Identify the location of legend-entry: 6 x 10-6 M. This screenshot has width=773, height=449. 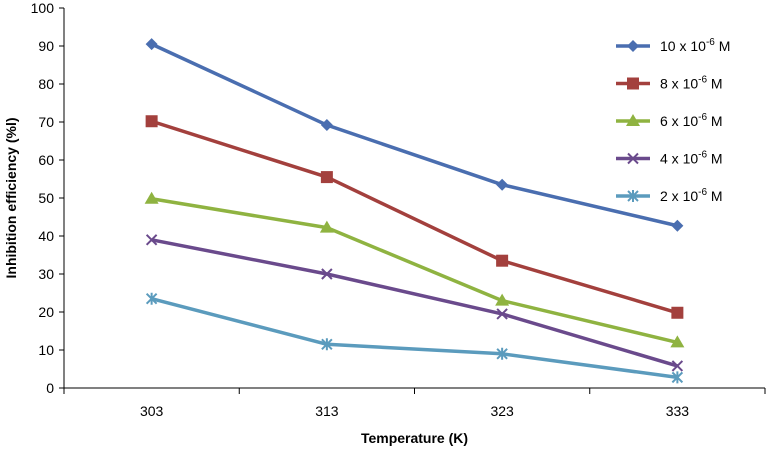
(669, 120).